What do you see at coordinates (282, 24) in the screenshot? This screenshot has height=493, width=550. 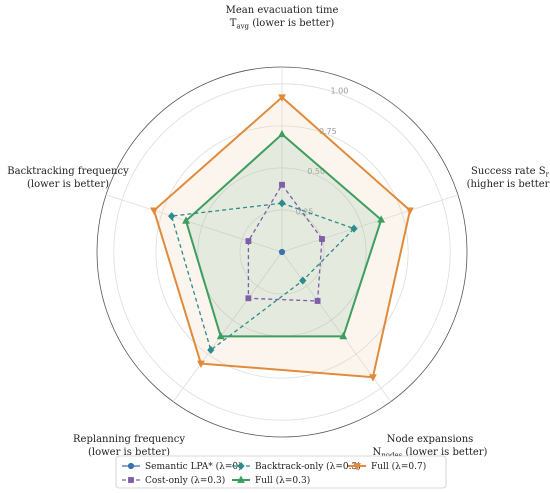 I see `axis-label: Tavg (lower is better)` at bounding box center [282, 24].